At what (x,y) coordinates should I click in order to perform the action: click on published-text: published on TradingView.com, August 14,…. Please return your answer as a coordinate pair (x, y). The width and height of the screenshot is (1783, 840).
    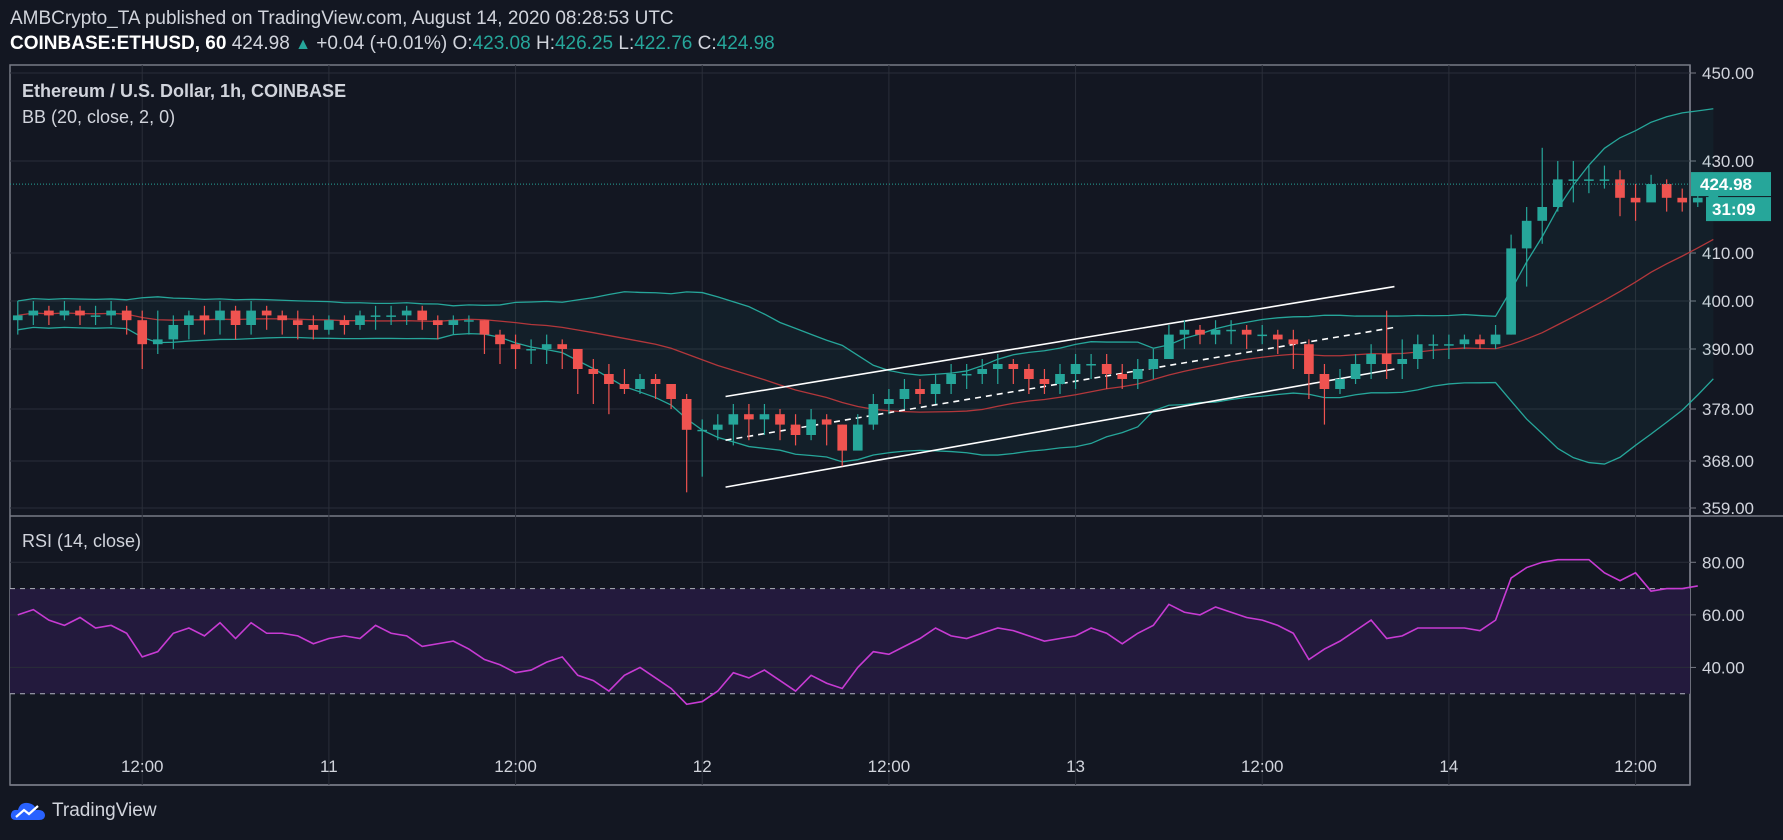
    Looking at the image, I should click on (409, 18).